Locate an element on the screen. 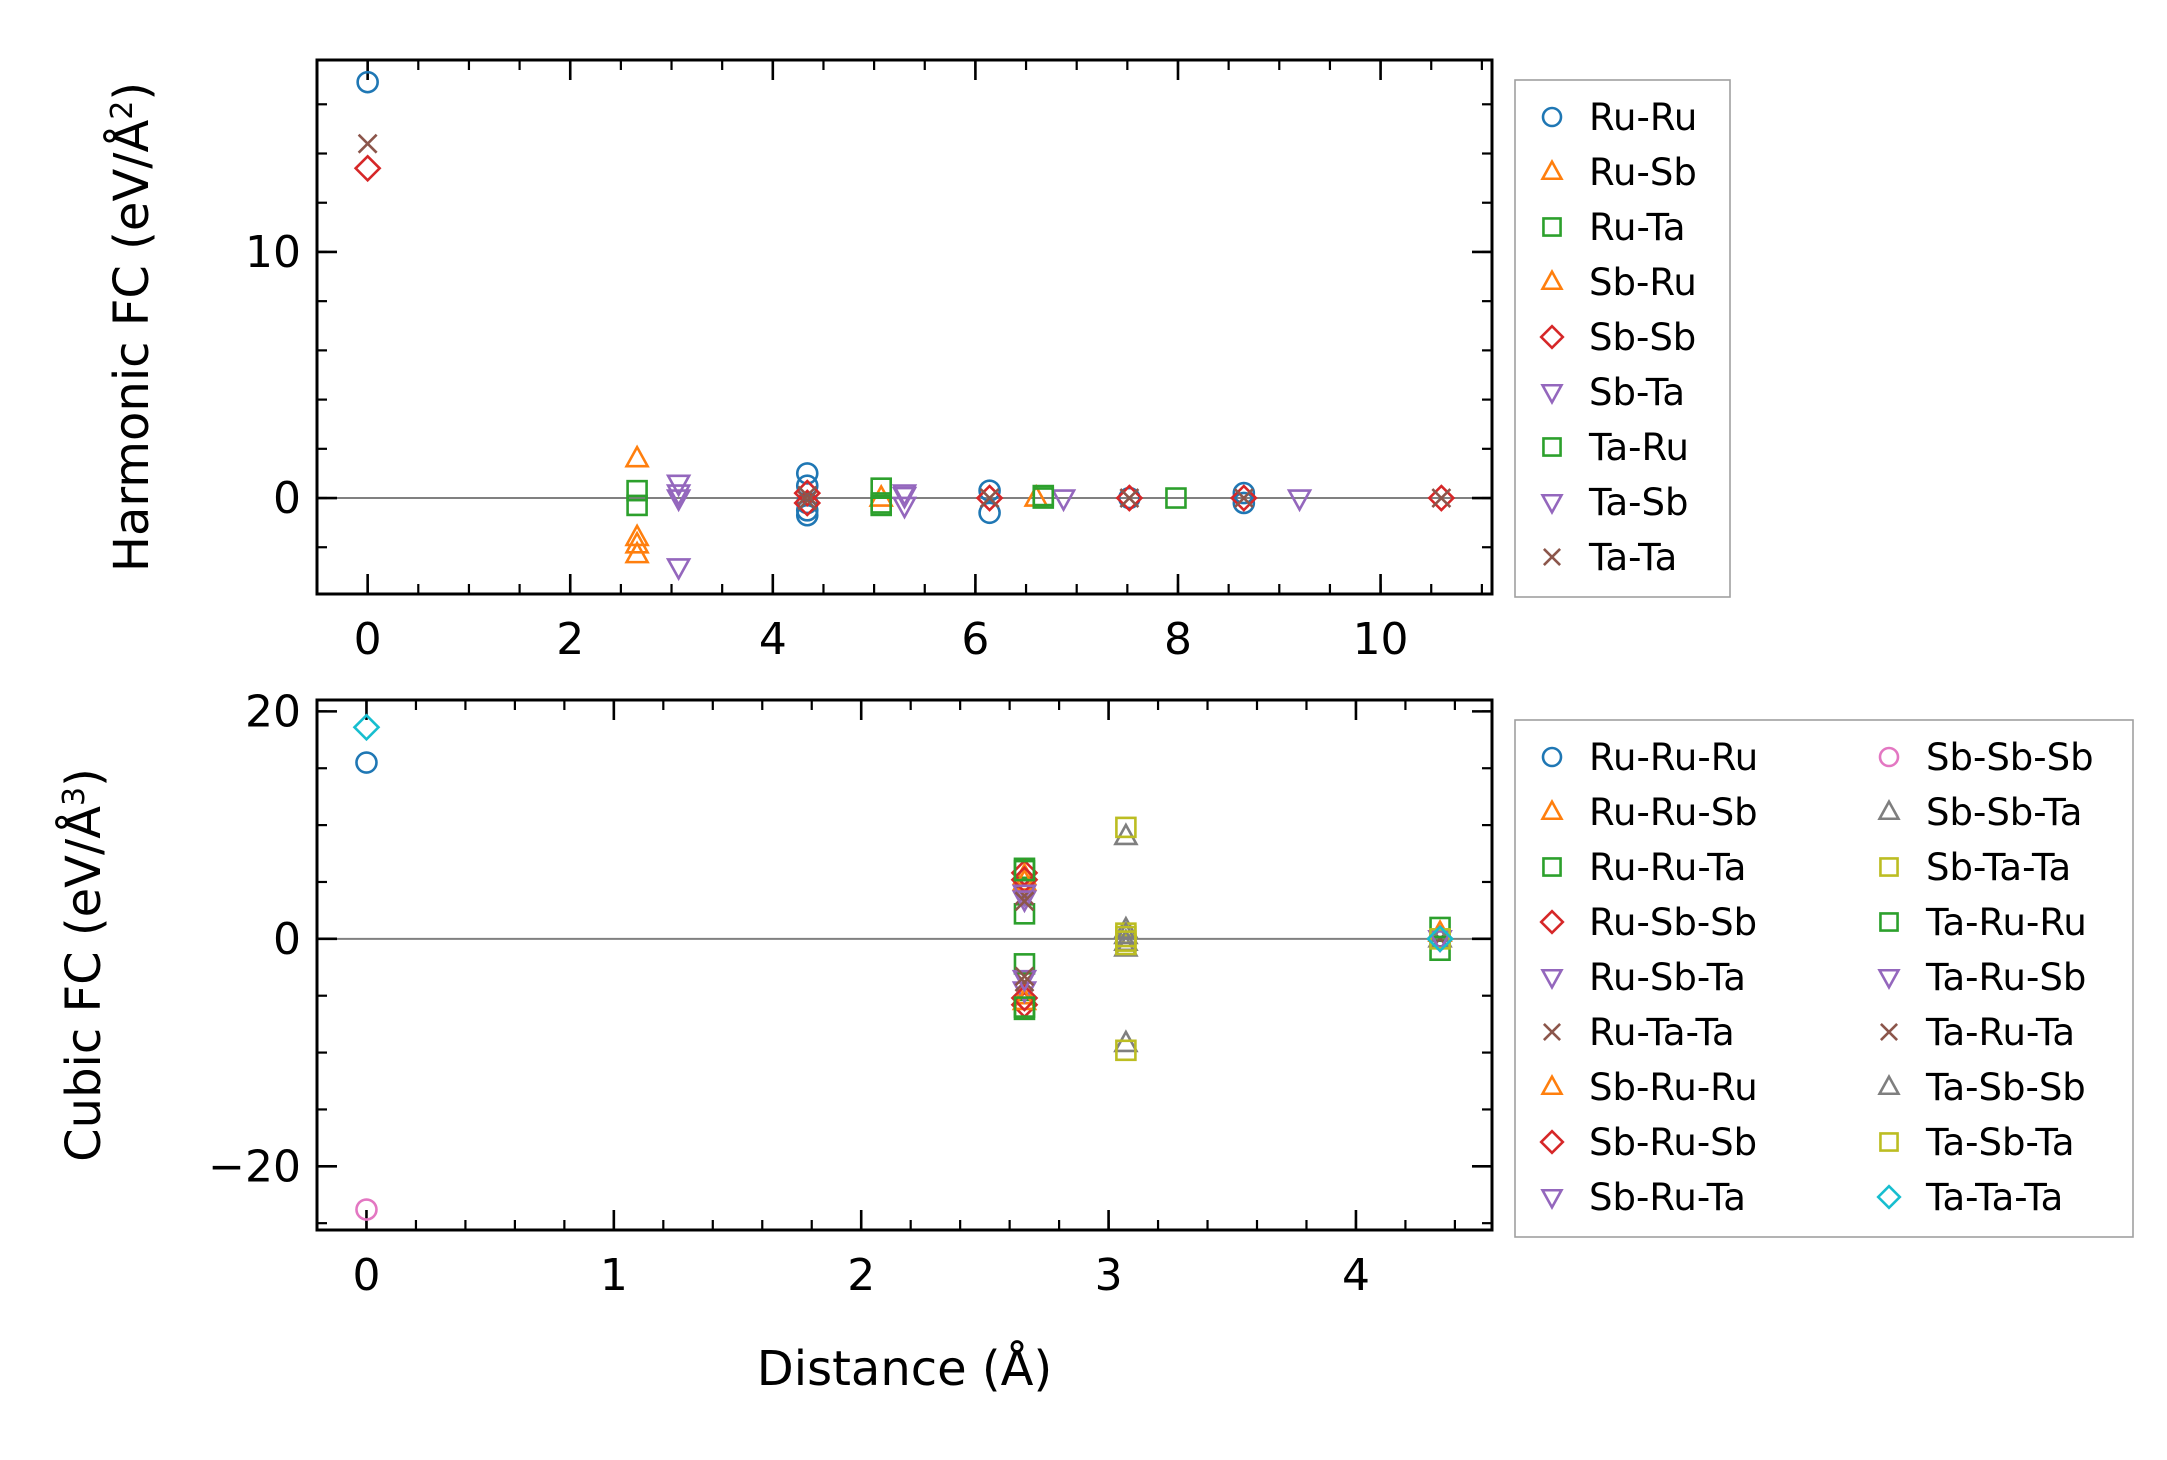  harmonic-y-axis-label: Harmonic FC (eV/Å2) is located at coordinates (131, 327).